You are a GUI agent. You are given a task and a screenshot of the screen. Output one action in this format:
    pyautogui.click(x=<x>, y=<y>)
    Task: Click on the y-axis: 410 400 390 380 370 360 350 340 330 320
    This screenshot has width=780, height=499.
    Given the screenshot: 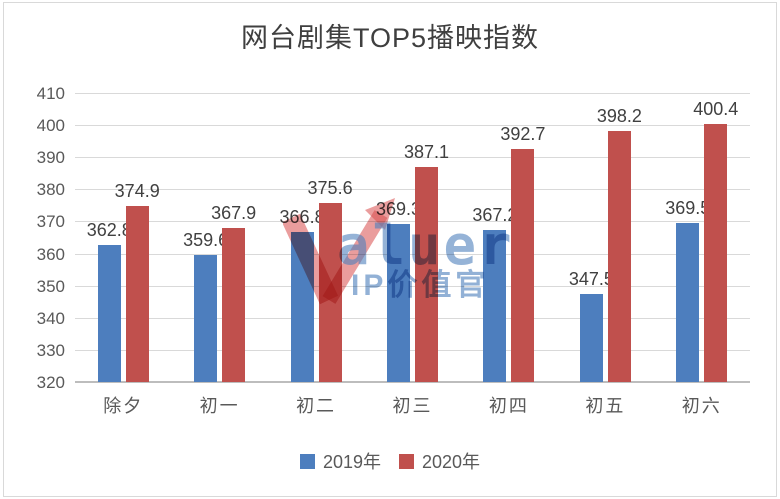 What is the action you would take?
    pyautogui.click(x=37, y=238)
    